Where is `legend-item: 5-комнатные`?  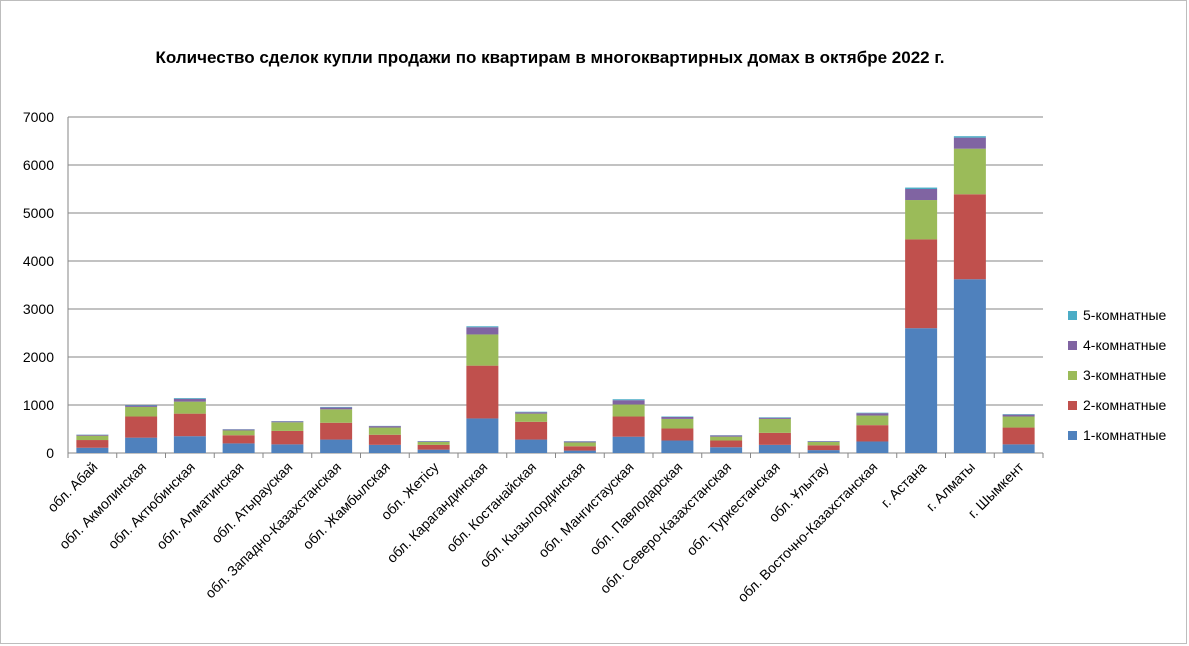
legend-item: 5-комнатные is located at coordinates (1117, 315).